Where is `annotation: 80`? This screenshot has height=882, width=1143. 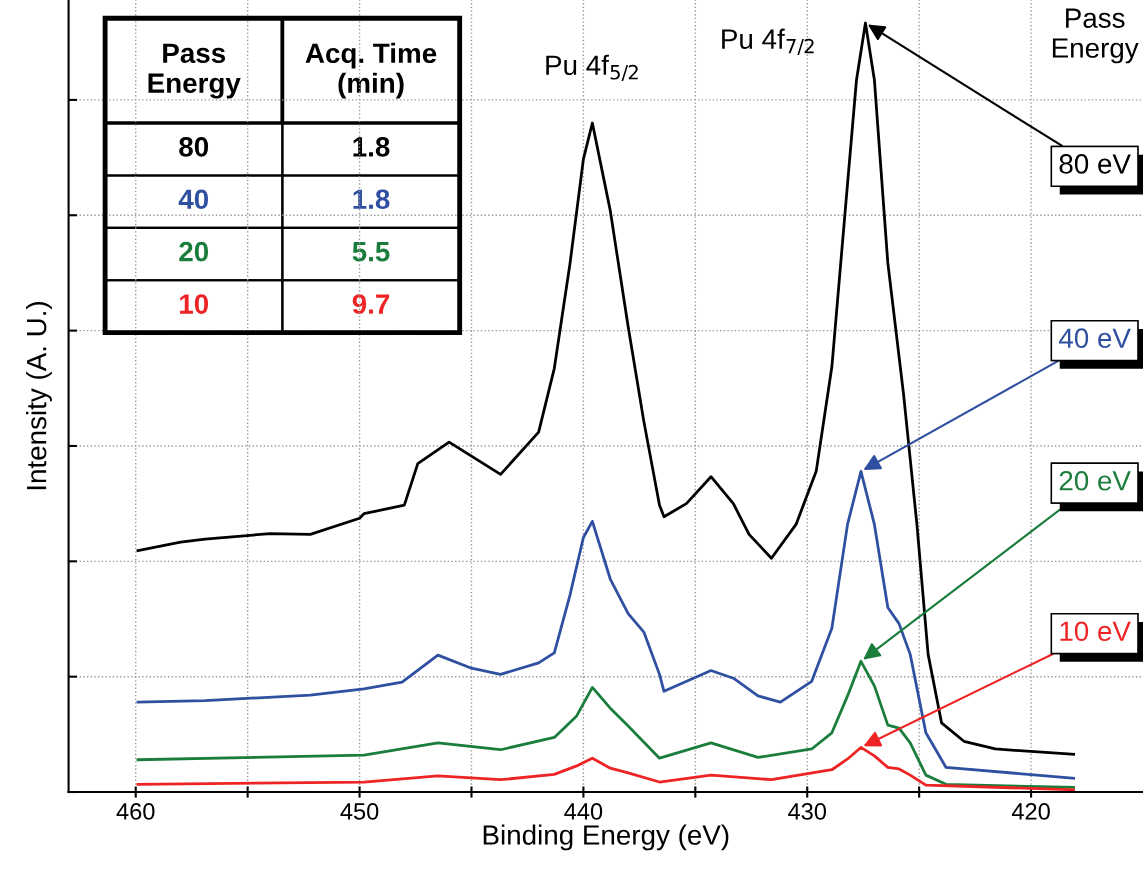 annotation: 80 is located at coordinates (194, 147).